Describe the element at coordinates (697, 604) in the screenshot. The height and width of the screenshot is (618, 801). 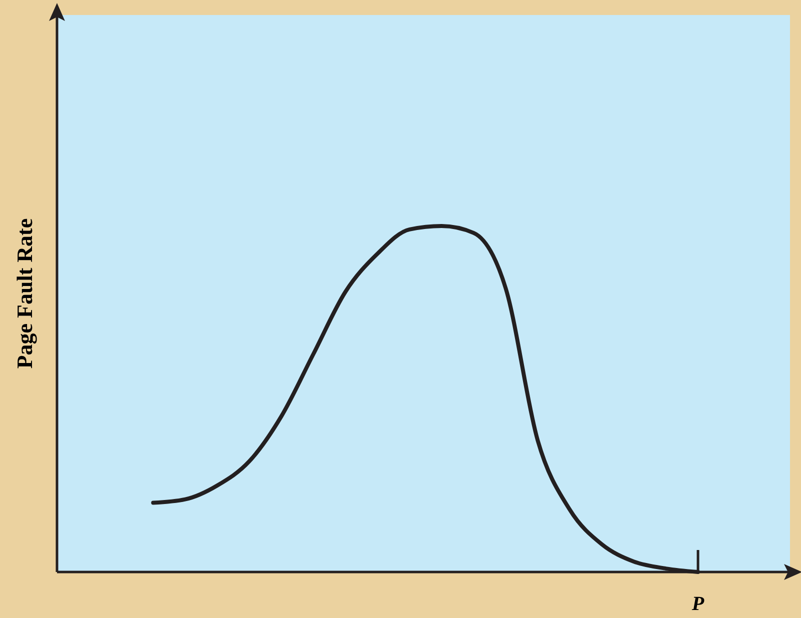
I see `annotation: P` at that location.